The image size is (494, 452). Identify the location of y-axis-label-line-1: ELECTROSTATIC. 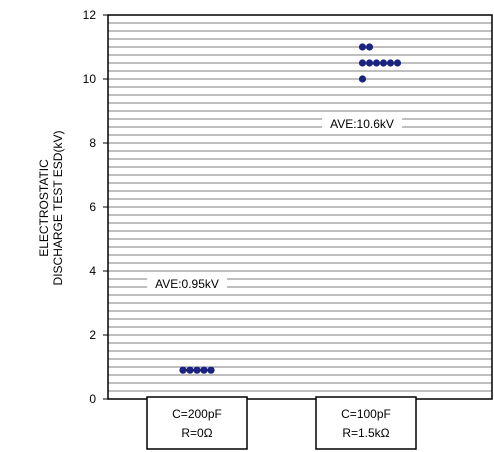
(44, 208).